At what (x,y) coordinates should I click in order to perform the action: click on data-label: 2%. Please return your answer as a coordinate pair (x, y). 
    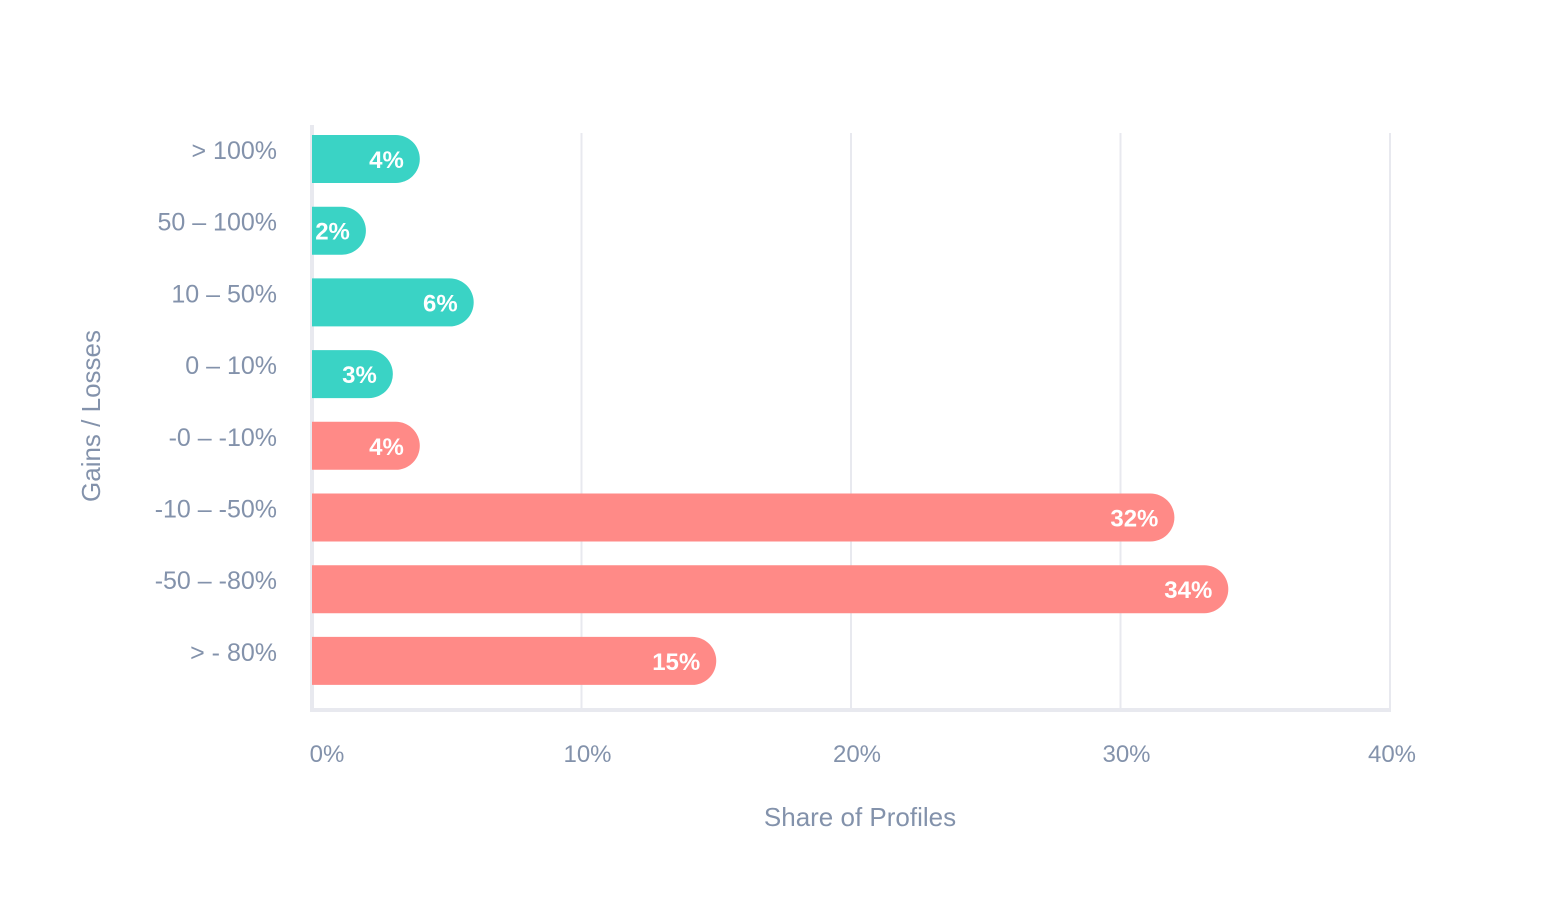
    Looking at the image, I should click on (332, 232).